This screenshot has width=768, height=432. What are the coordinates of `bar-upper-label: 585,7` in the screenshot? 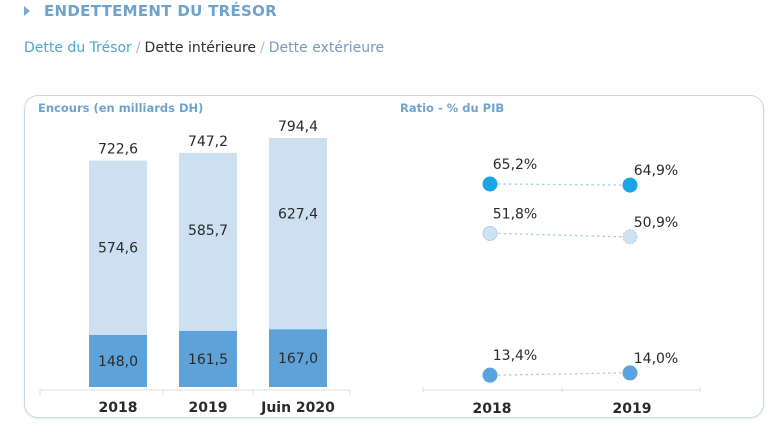 It's located at (208, 231).